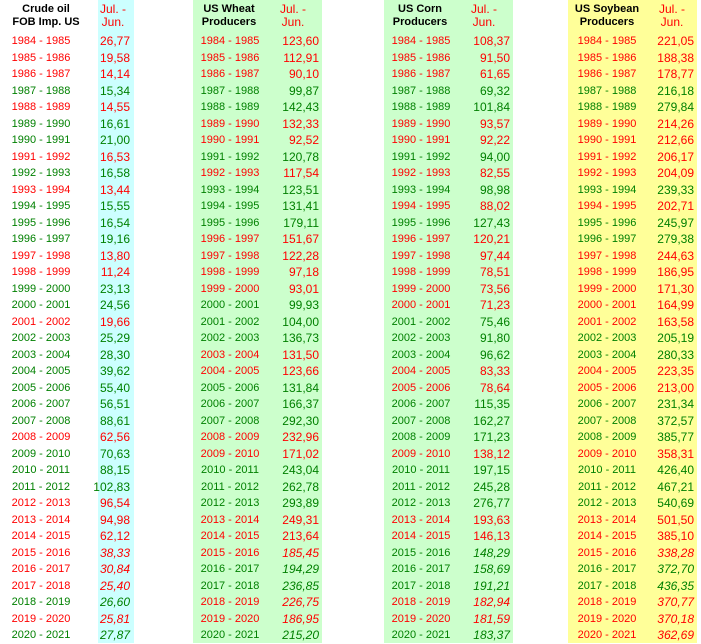  Describe the element at coordinates (632, 454) in the screenshot. I see `table-row: 2009 - 2010 358,31` at that location.